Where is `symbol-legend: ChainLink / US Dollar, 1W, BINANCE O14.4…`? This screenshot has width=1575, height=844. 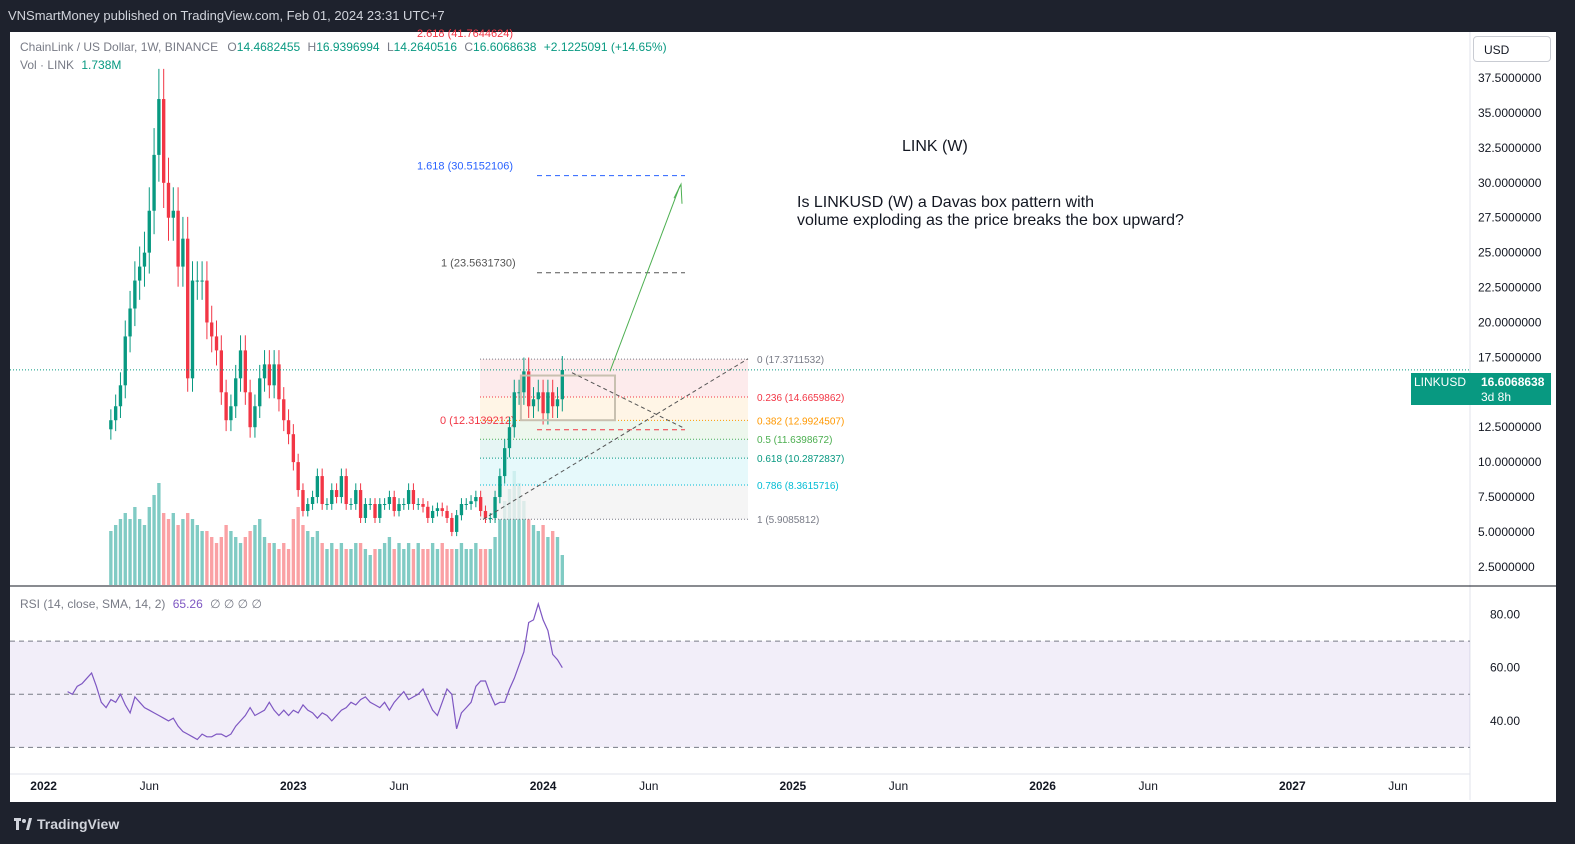 symbol-legend: ChainLink / US Dollar, 1W, BINANCE O14.4… is located at coordinates (343, 47).